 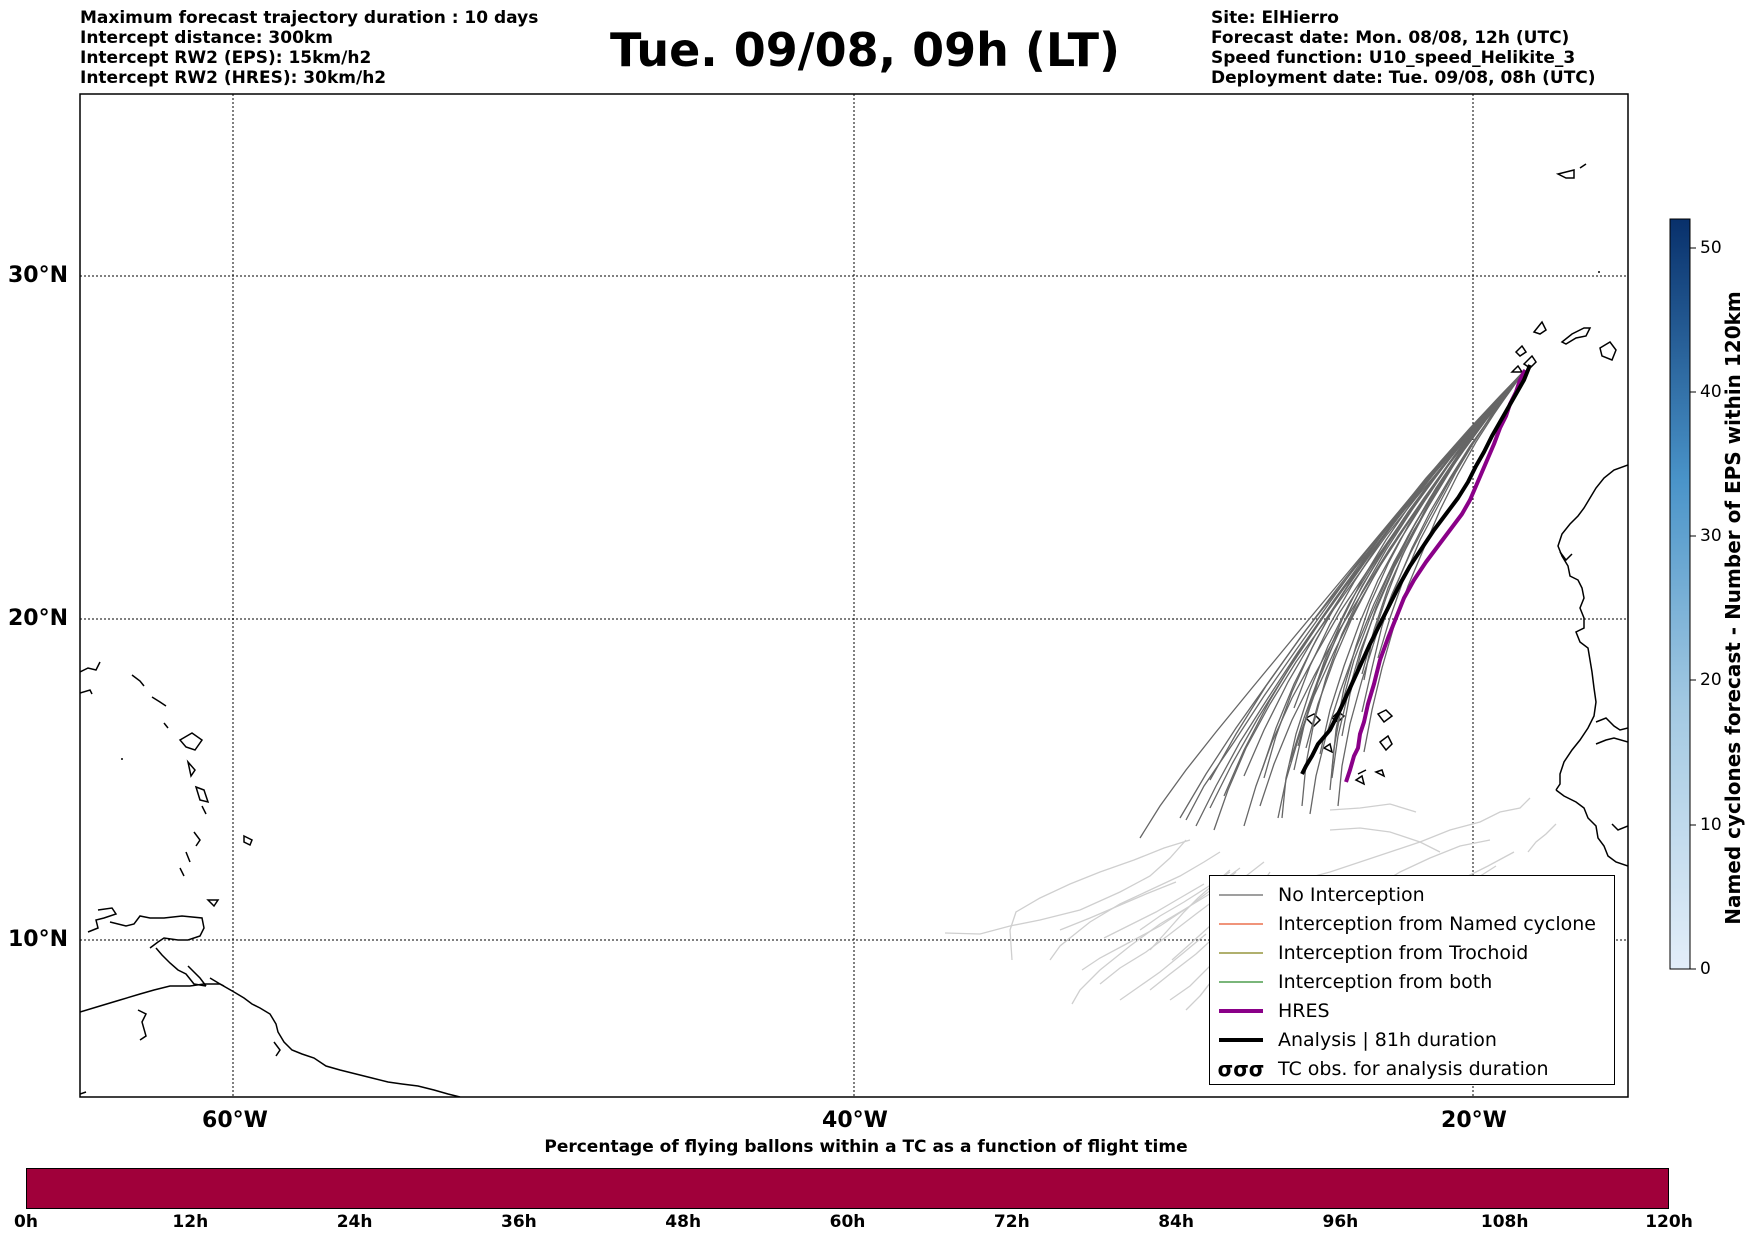 I want to click on lon-label-60w: 60°W, so click(x=235, y=1120).